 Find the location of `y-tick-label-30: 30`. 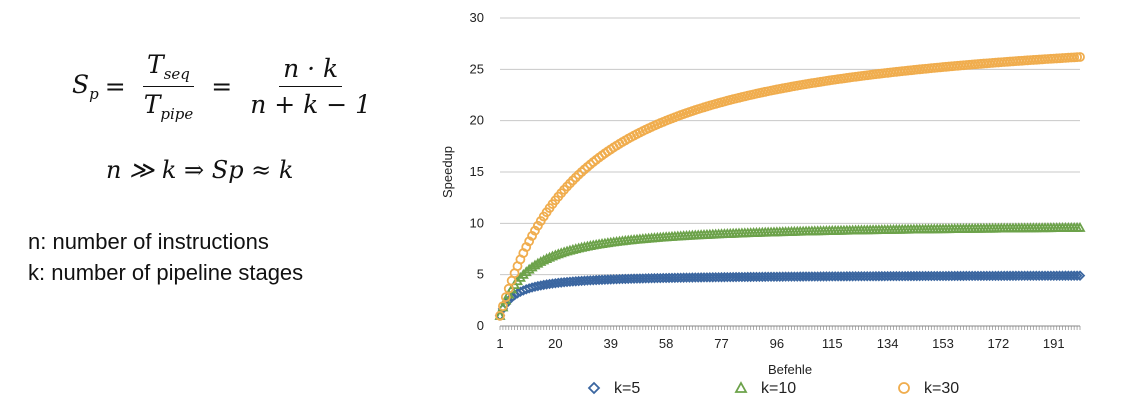

y-tick-label-30: 30 is located at coordinates (477, 17).